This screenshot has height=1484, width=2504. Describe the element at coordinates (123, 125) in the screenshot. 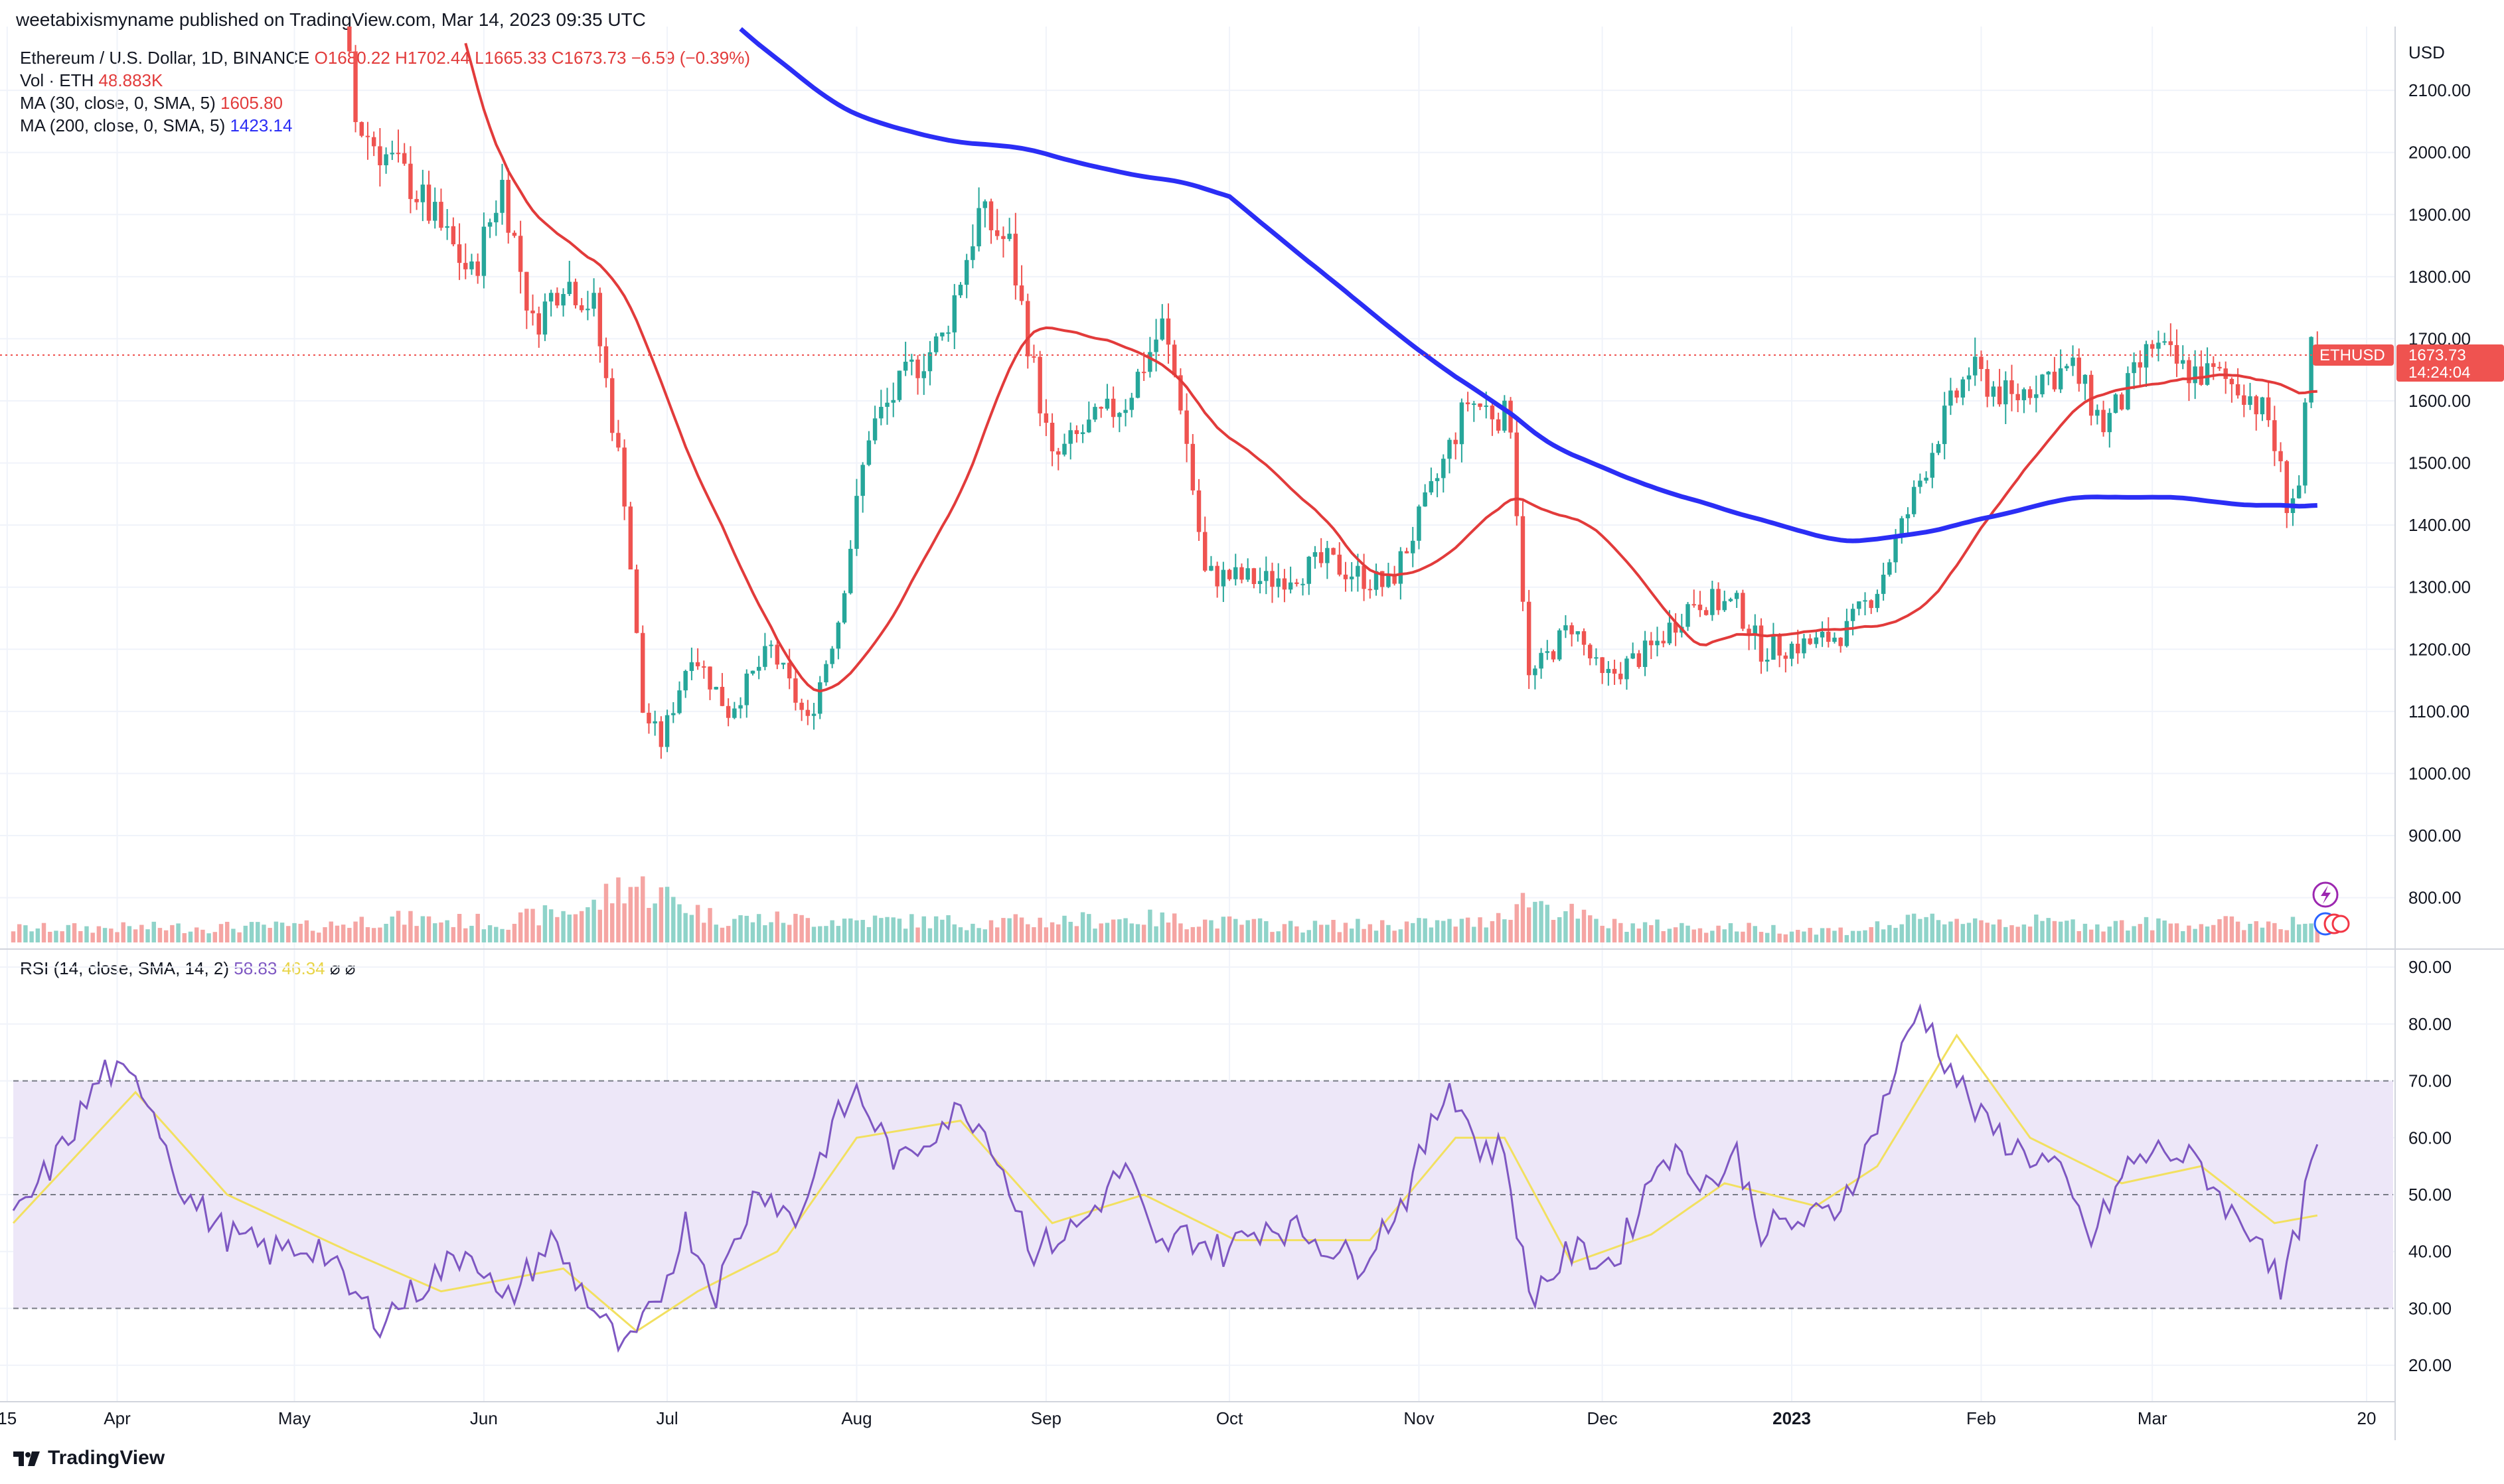

I see `ma200-label: MA (200, close, 0, SMA, 5)` at that location.